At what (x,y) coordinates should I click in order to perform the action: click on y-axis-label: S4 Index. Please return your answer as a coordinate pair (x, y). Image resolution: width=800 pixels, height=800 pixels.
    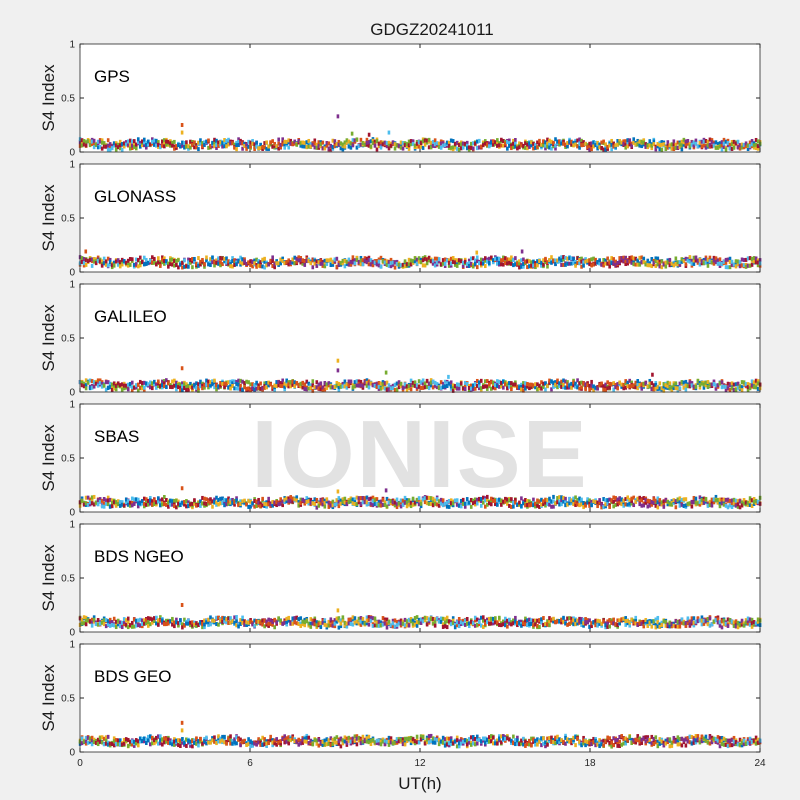
    Looking at the image, I should click on (48, 218).